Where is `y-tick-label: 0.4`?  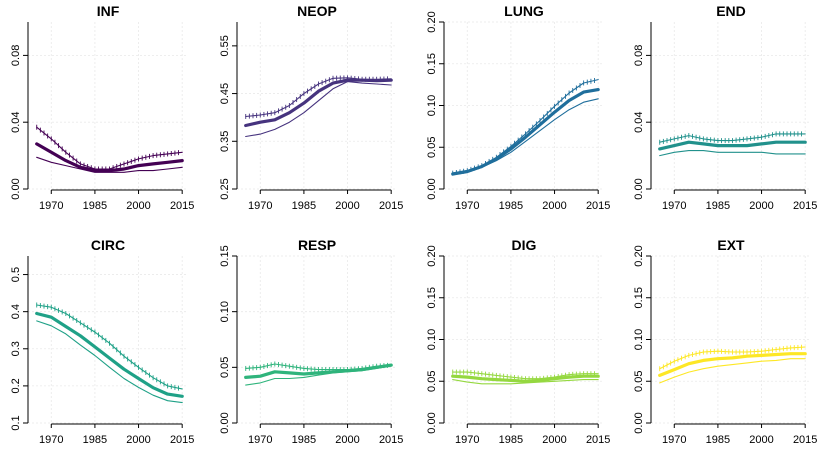 y-tick-label: 0.4 is located at coordinates (16, 311).